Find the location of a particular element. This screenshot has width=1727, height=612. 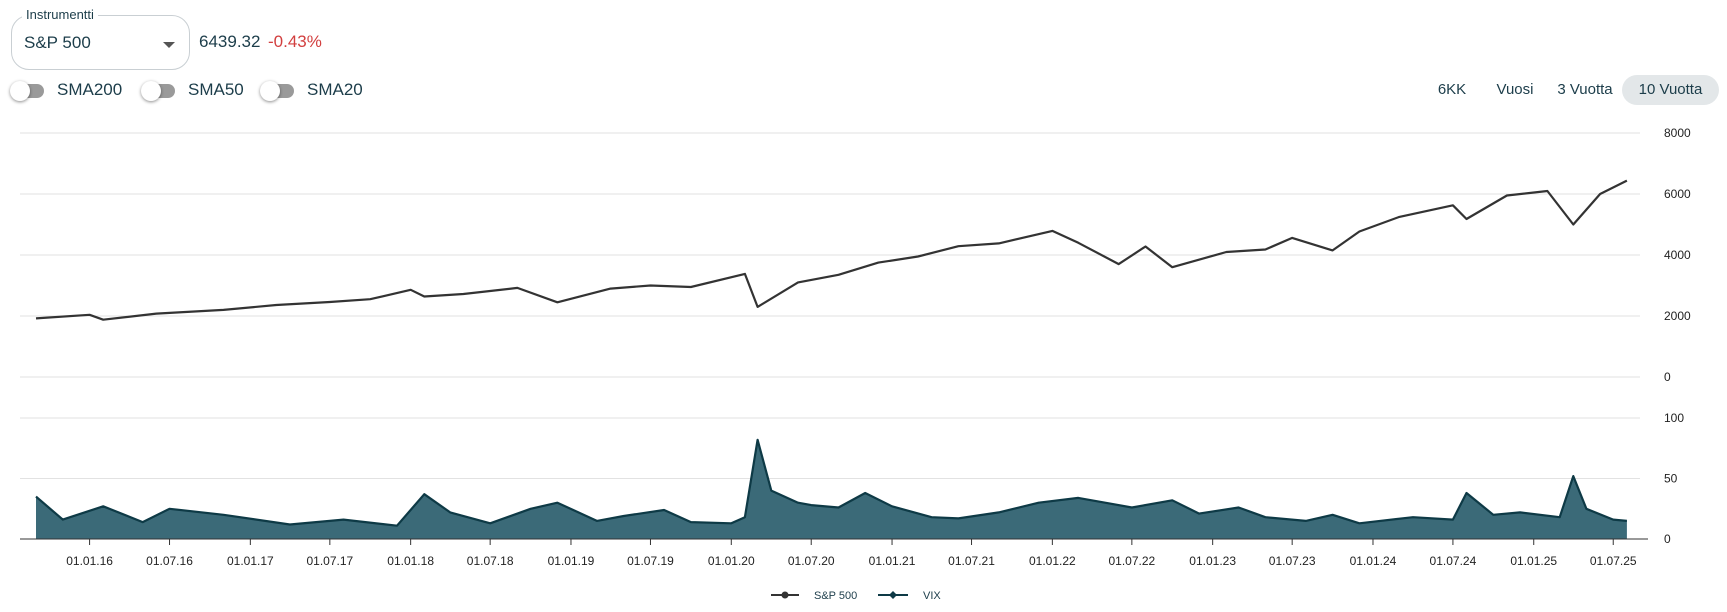

instrument-select: Instrumentti S&P 500 is located at coordinates (100, 38).